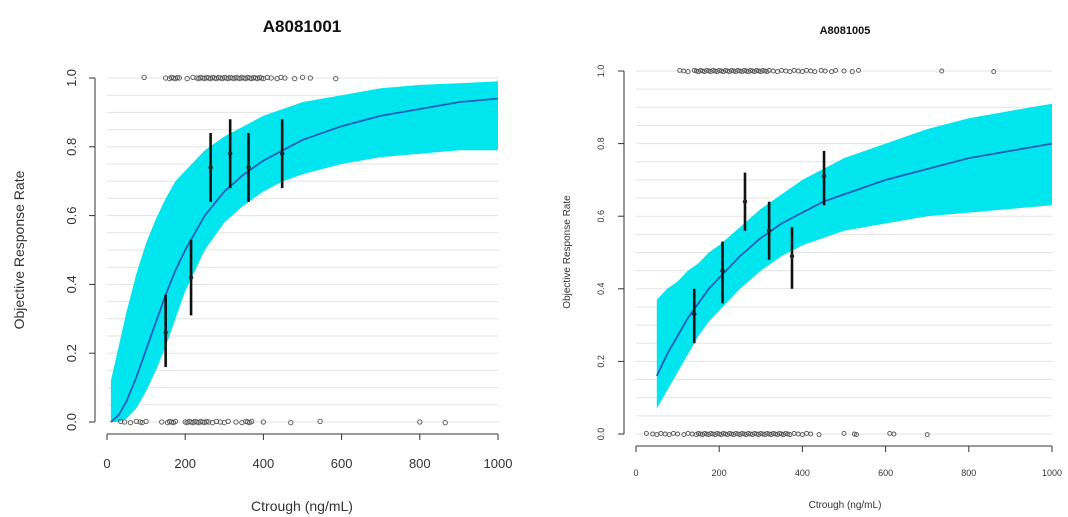  I want to click on x-tick-label: 1000, so click(498, 463).